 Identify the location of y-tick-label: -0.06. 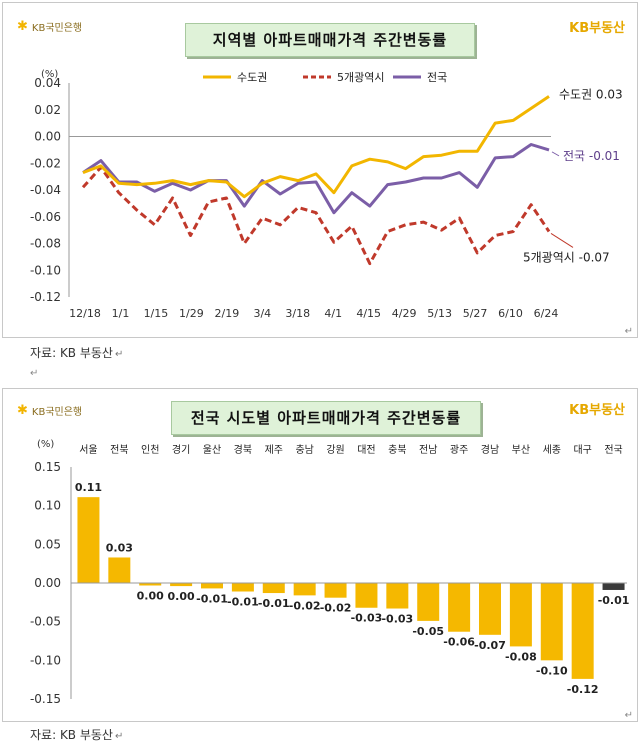
(45, 217).